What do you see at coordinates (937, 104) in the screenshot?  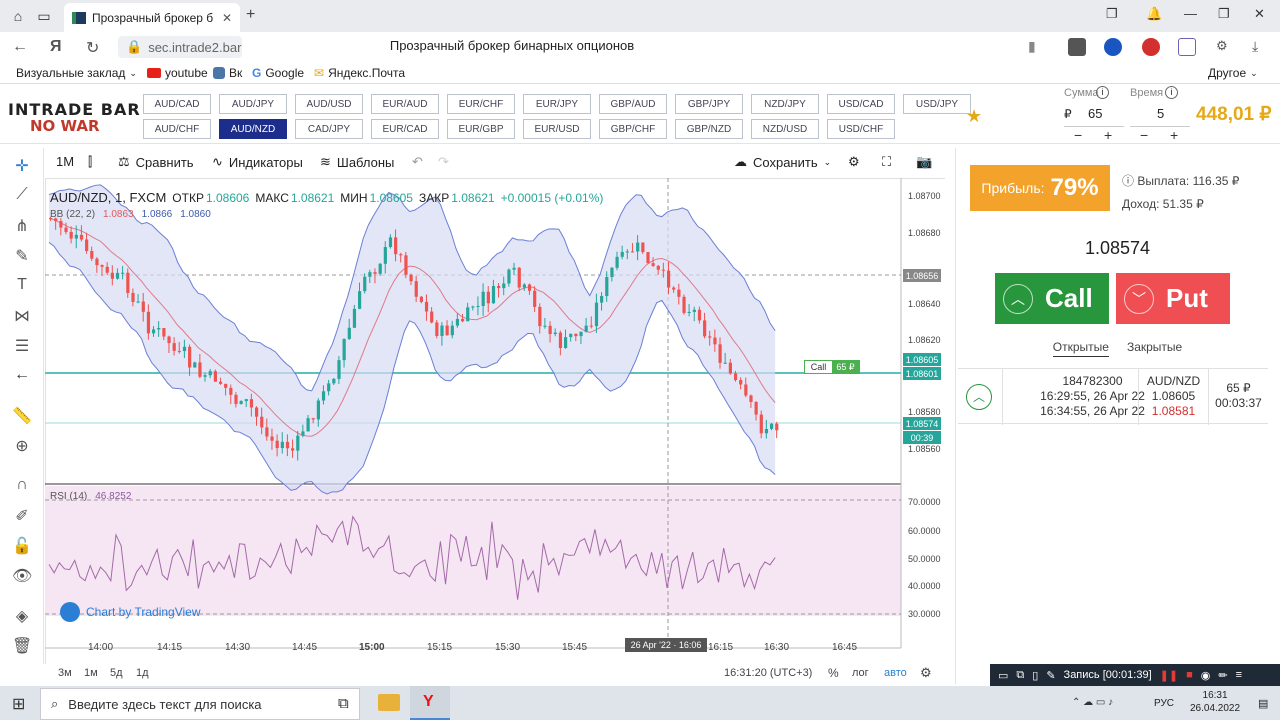 I see `pair-button-usd-jpy: USD/JPY` at bounding box center [937, 104].